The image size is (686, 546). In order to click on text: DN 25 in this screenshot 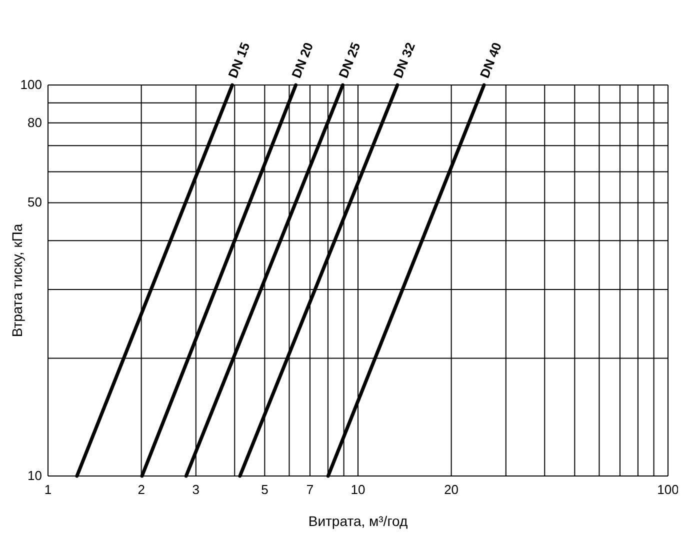, I will do `click(350, 60)`.